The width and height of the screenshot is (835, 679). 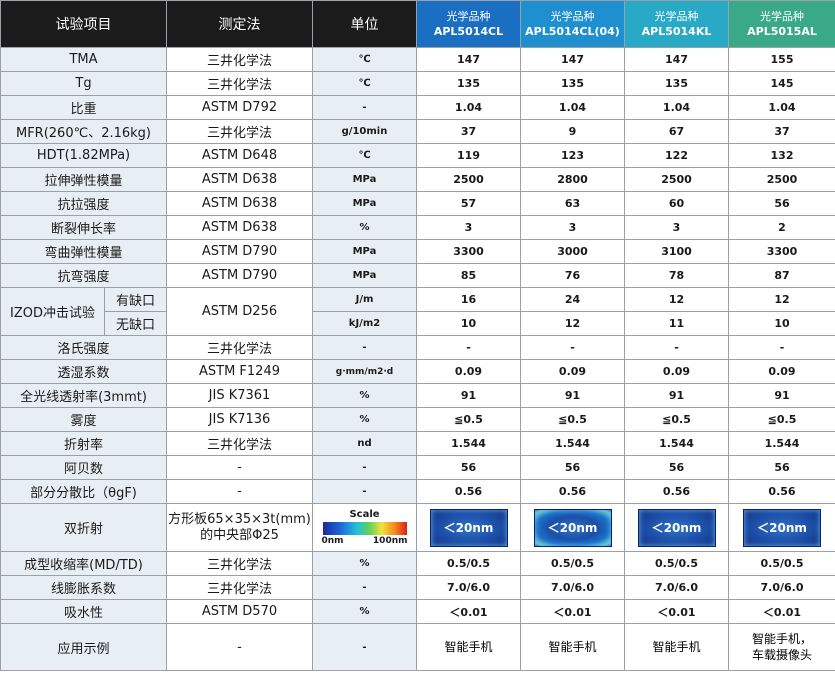 I want to click on row-value: 1.544, so click(x=781, y=443).